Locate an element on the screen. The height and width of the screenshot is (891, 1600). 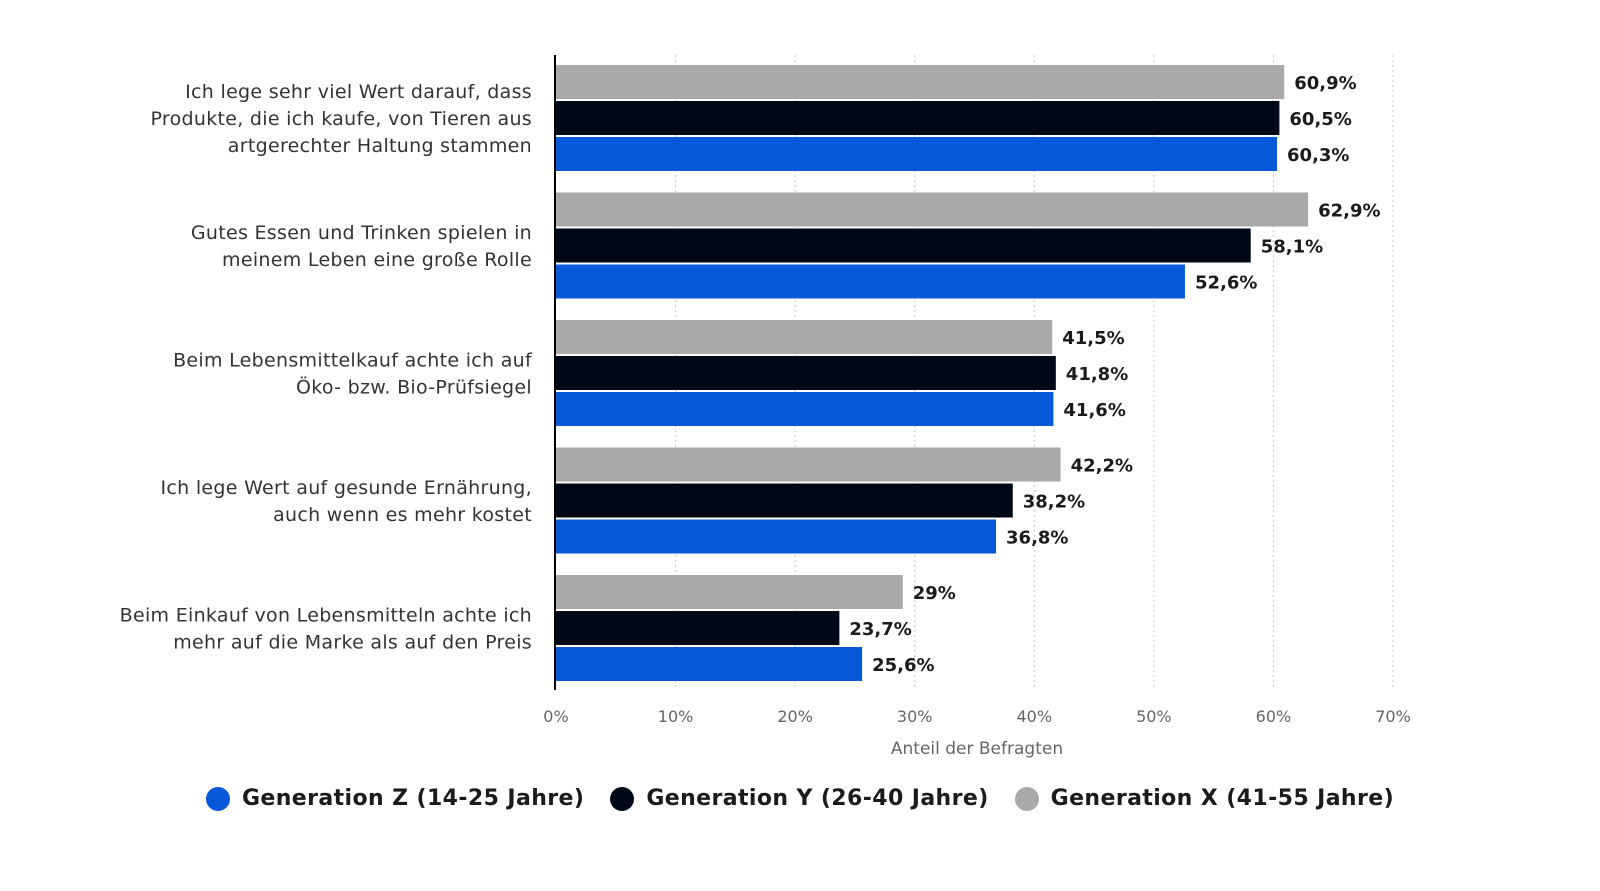
category-label-5-line-2: mehr auf die Marke als auf den Preis is located at coordinates (352, 643).